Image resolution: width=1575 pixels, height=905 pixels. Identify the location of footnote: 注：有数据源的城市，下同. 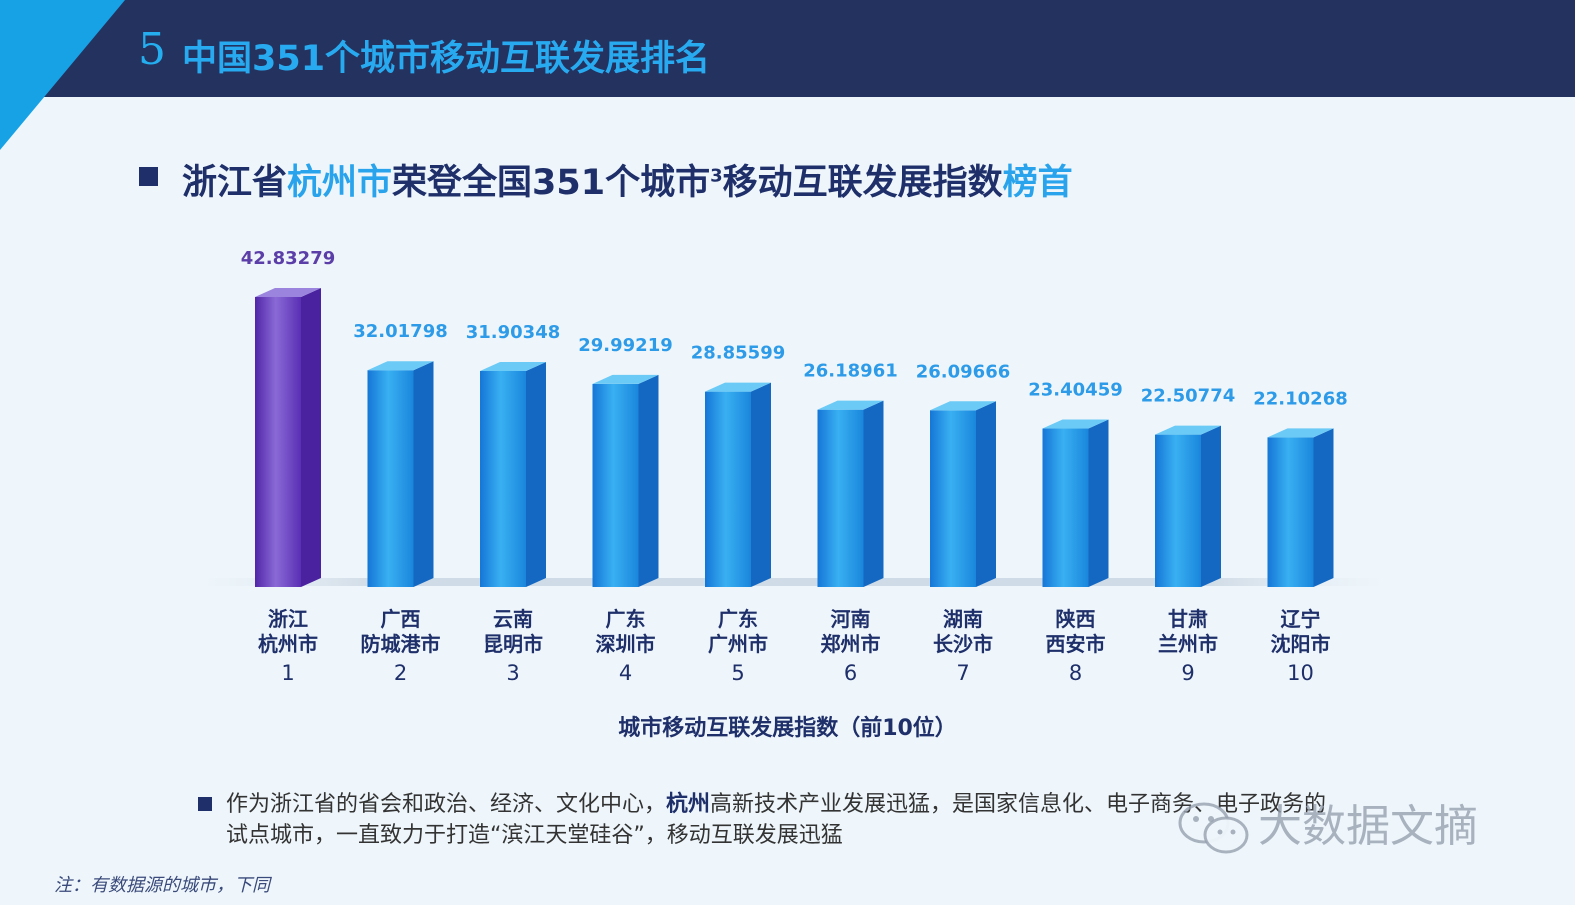
(162, 885).